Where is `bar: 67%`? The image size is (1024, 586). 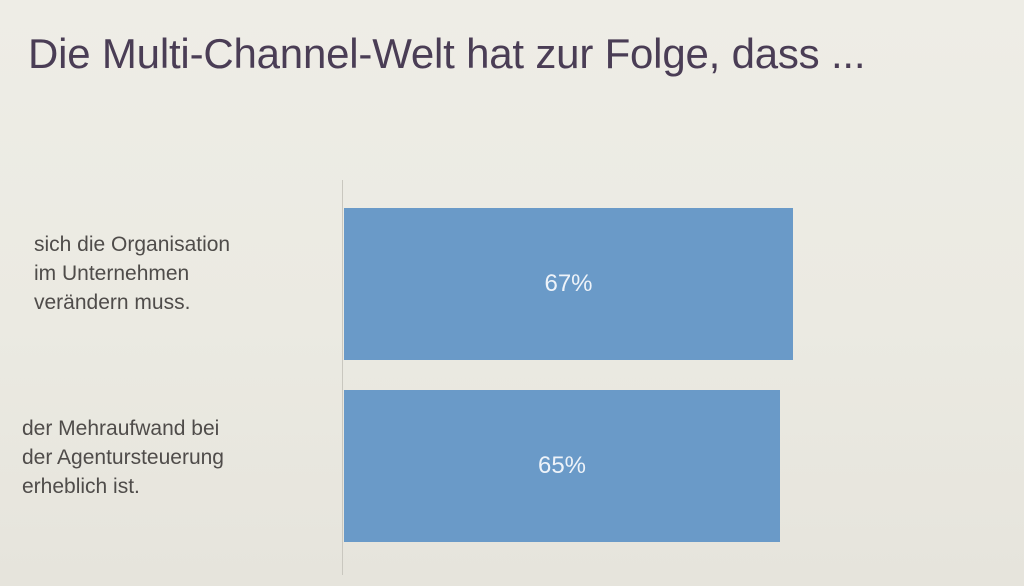 bar: 67% is located at coordinates (568, 284).